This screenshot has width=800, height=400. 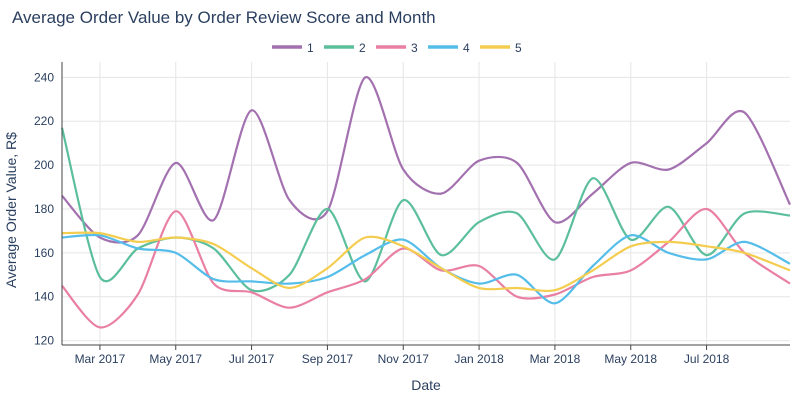 I want to click on legend-item-1: 1, so click(x=293, y=48).